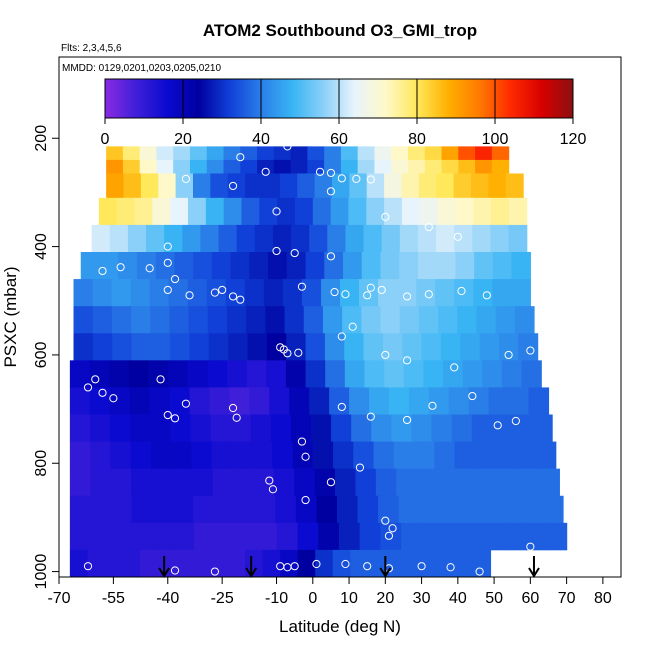 The height and width of the screenshot is (650, 650). I want to click on colorbar-tick-label: 40, so click(261, 139).